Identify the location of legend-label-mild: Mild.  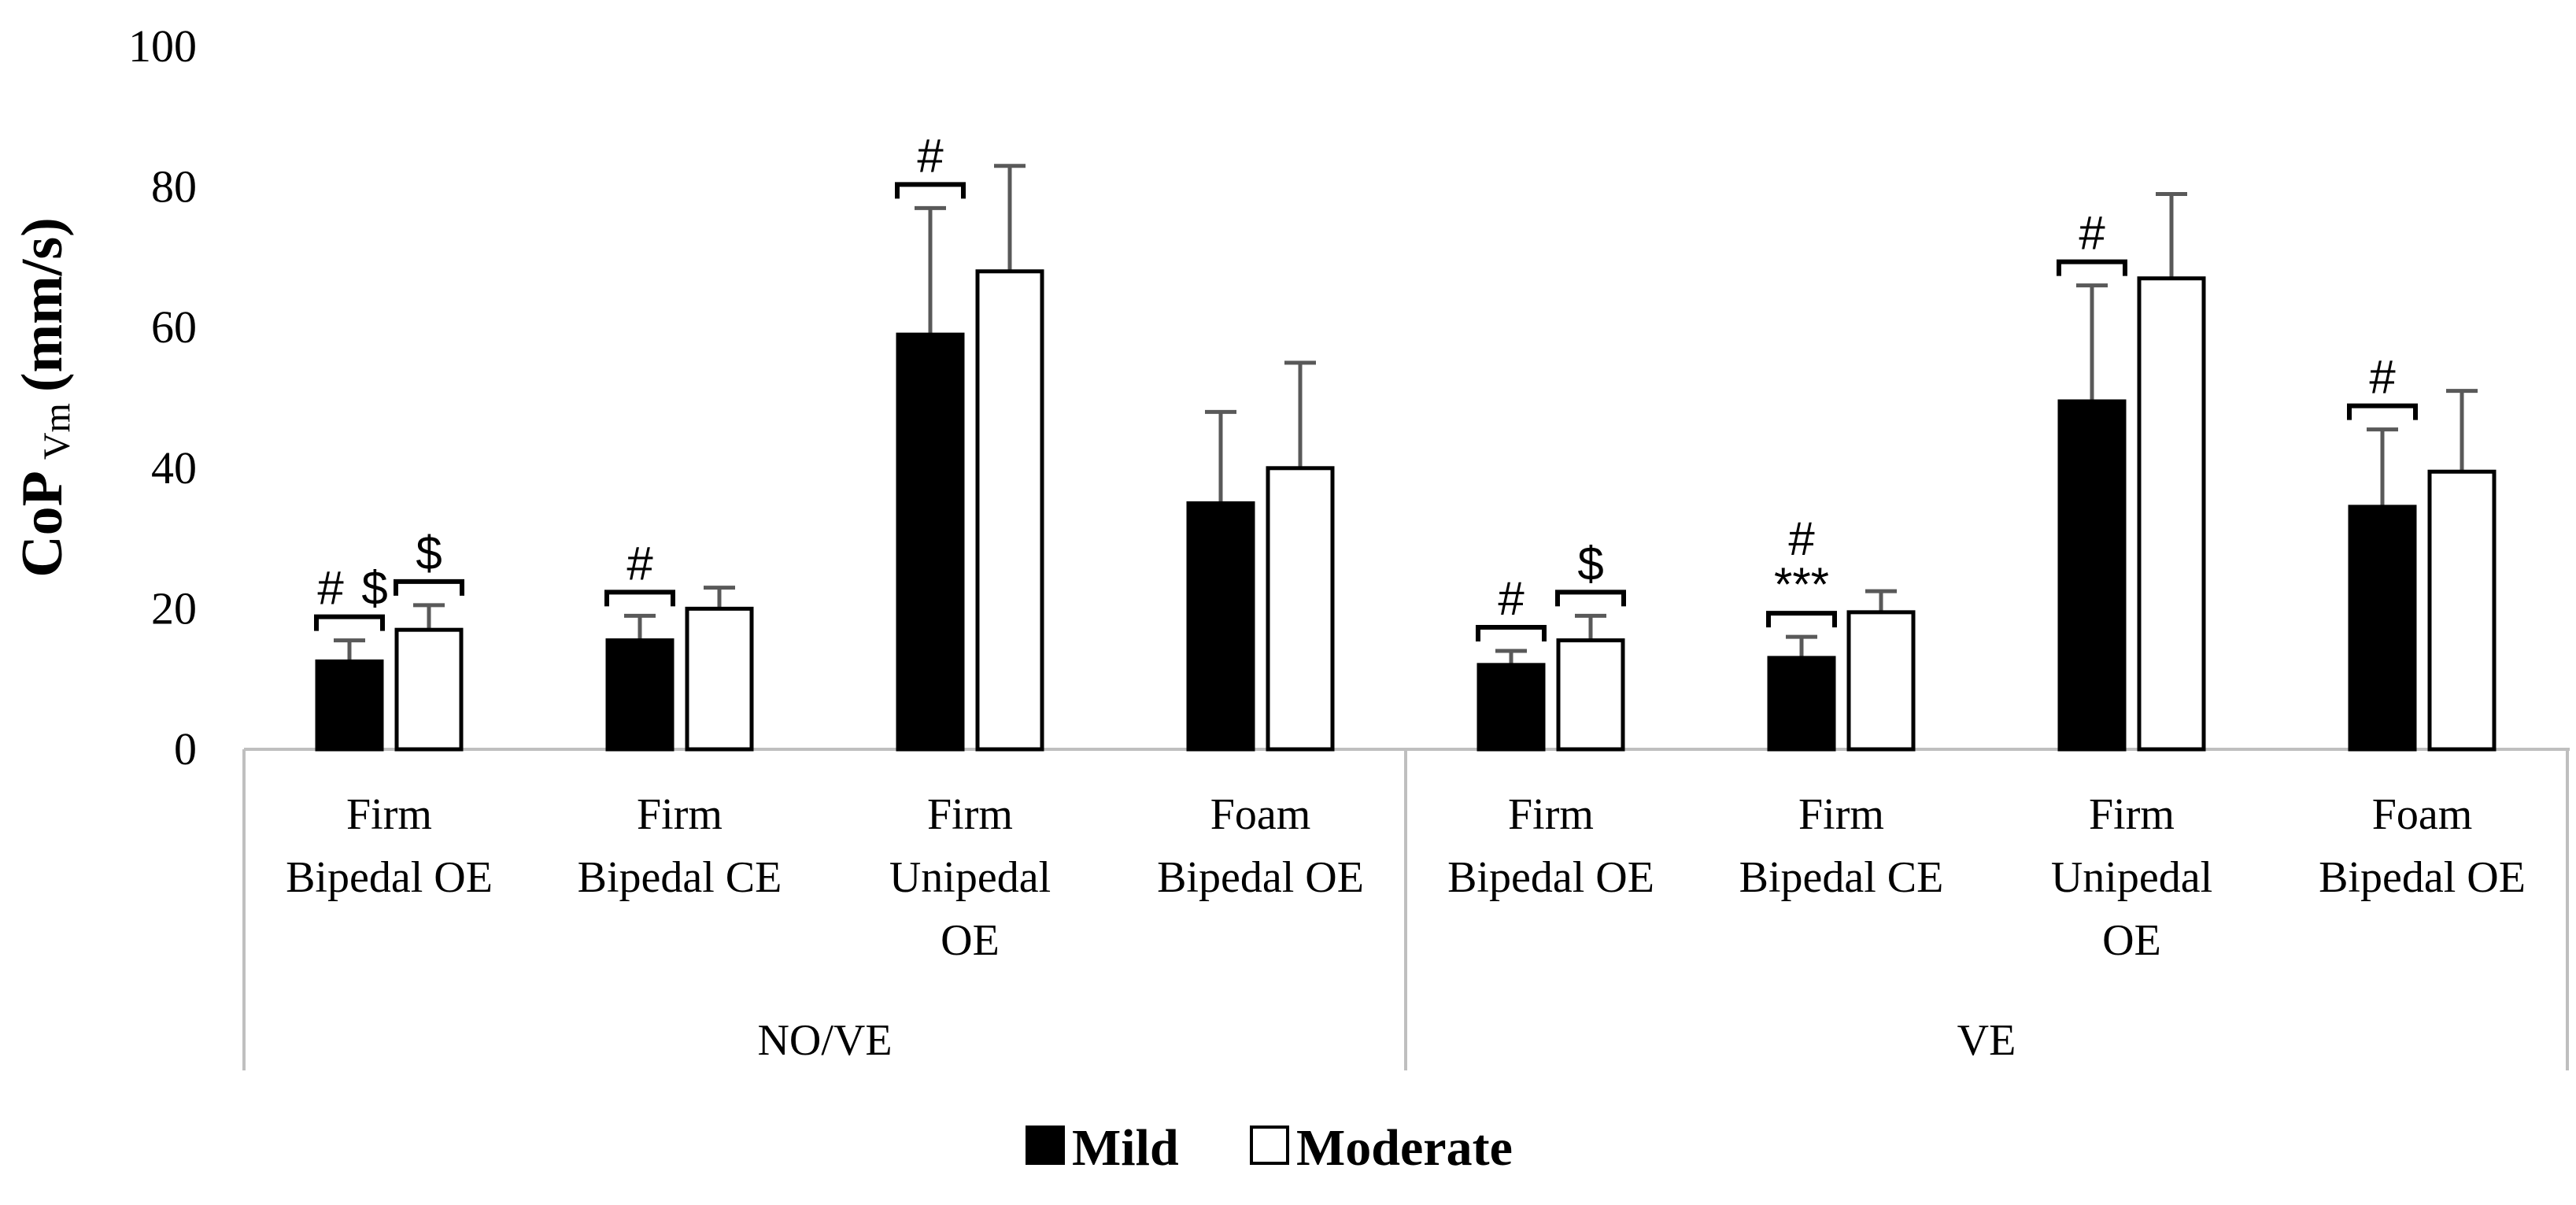
(1125, 1148).